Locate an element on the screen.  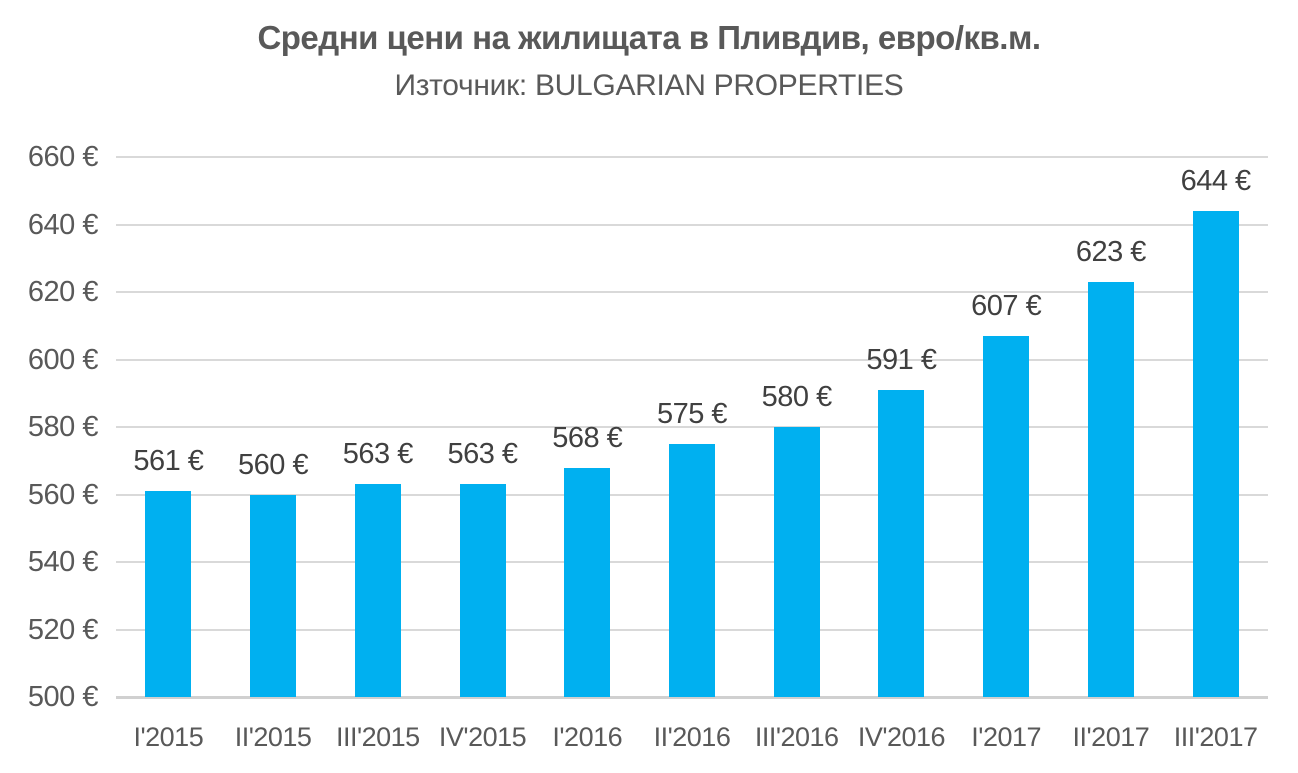
x-axis-category-label: III'2015 is located at coordinates (377, 737).